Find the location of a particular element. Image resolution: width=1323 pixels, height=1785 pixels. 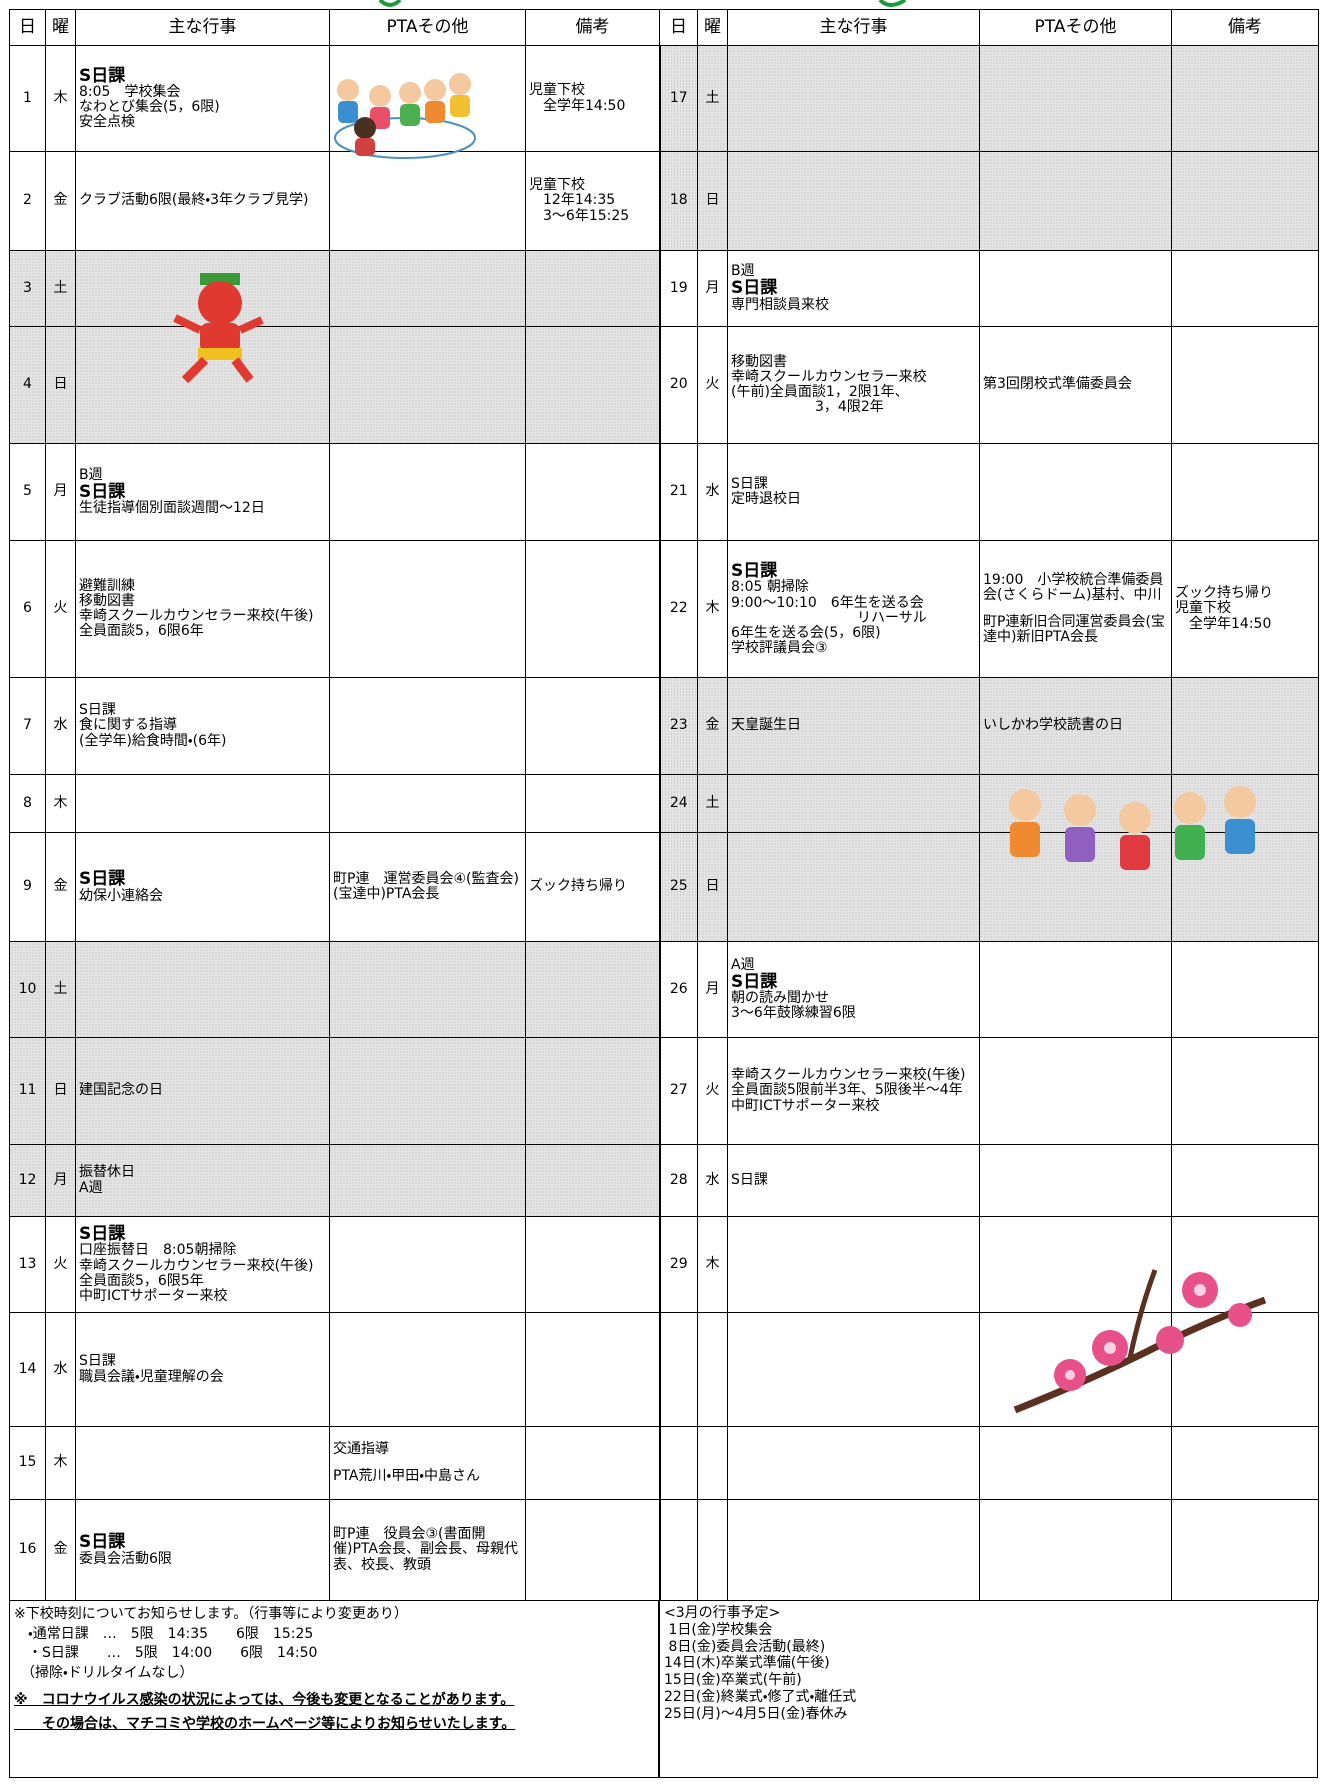

text-line: 食に関する指導 is located at coordinates (128, 725).